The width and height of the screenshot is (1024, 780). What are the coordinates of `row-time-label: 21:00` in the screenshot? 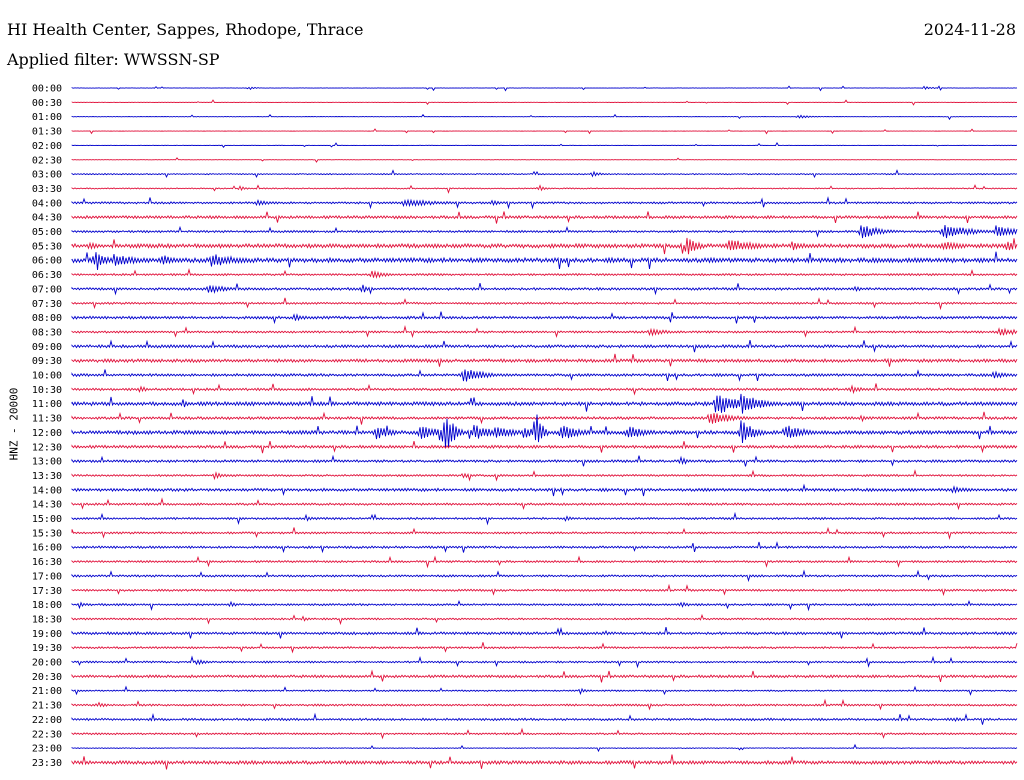 It's located at (47, 691).